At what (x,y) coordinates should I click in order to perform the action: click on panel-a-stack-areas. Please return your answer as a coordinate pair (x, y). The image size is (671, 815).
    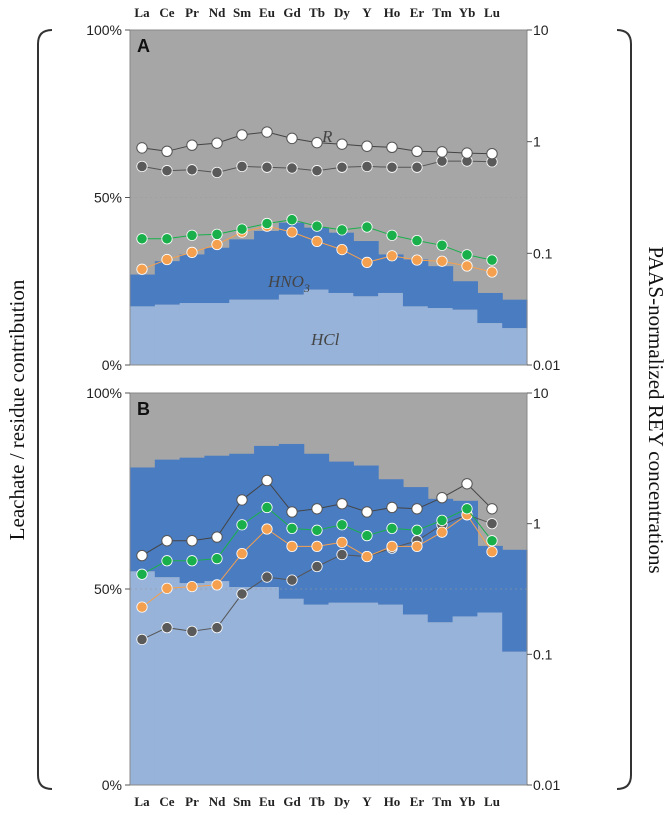
    Looking at the image, I should click on (329, 293).